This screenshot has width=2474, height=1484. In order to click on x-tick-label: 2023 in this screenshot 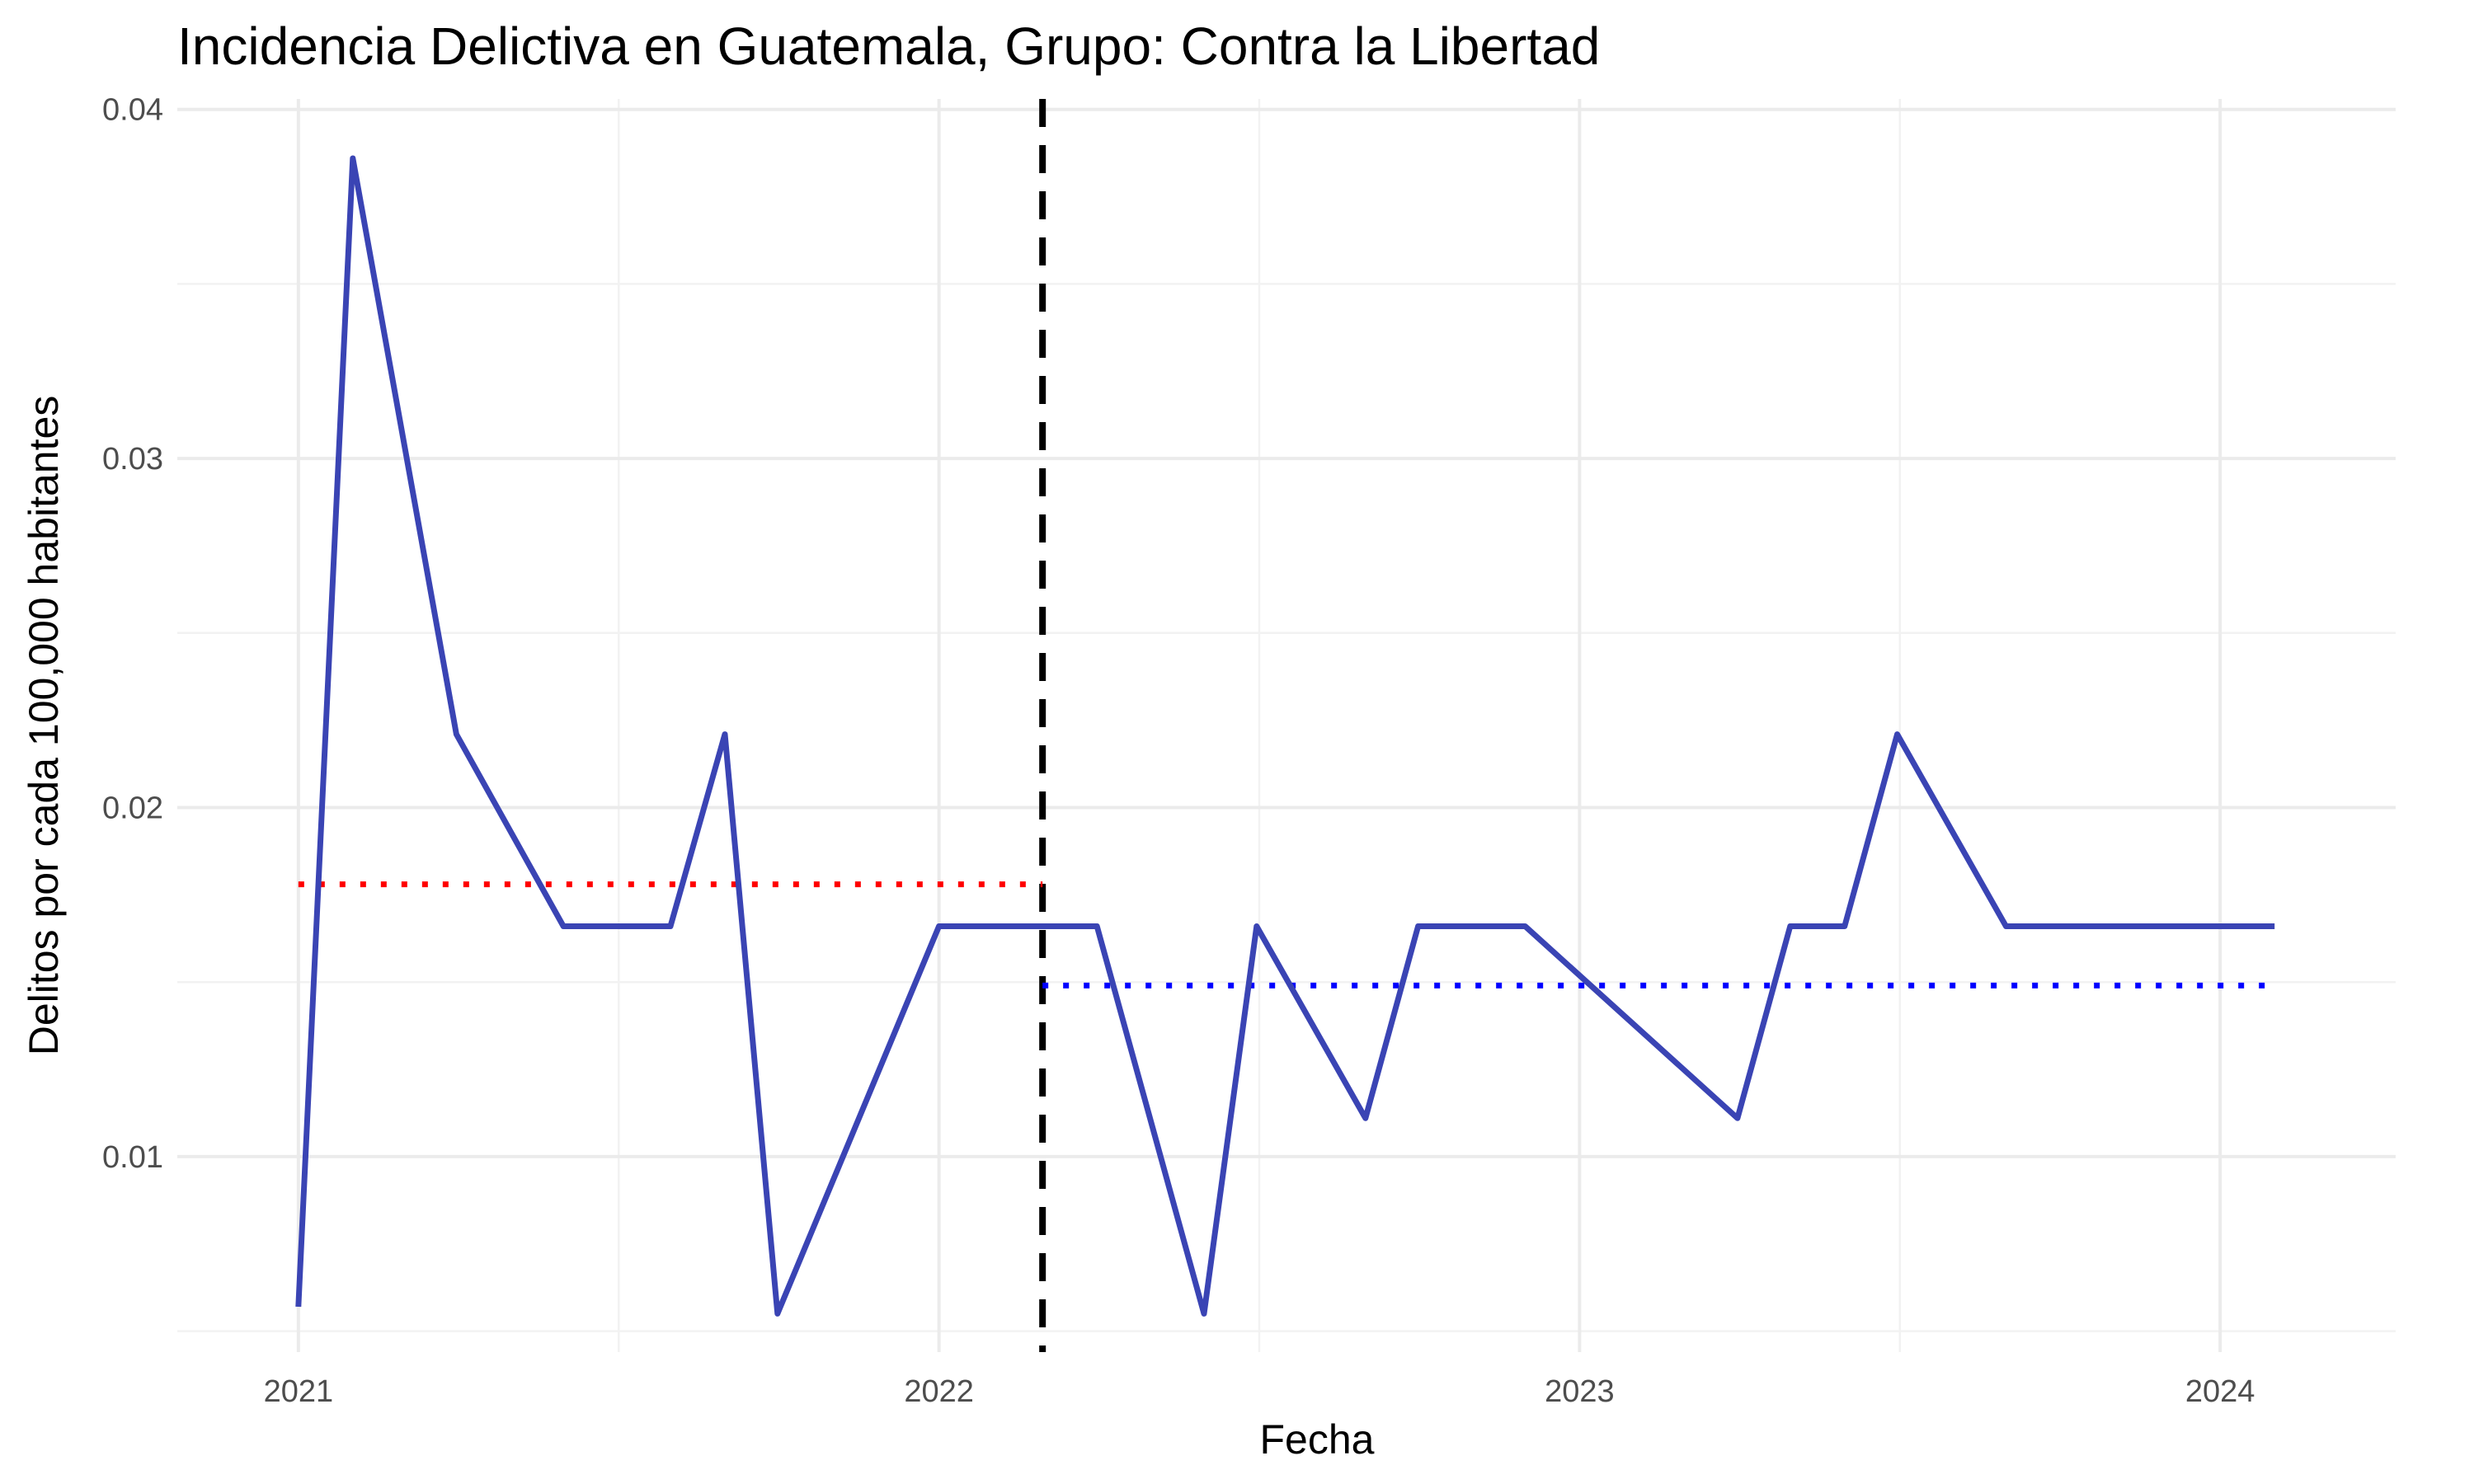, I will do `click(1580, 1391)`.